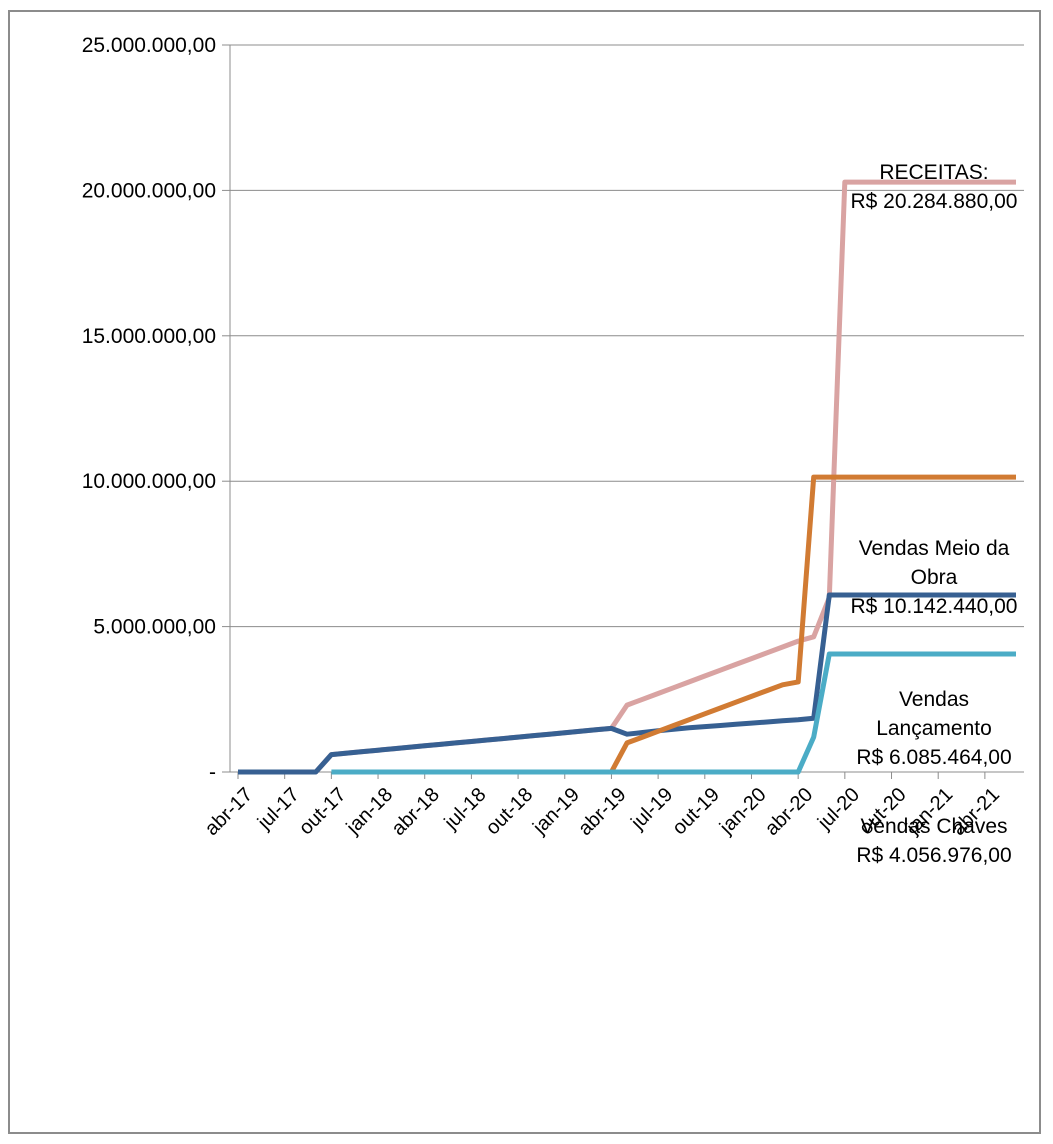  I want to click on annotation-1-line-2: R$ 10.142.440,00, so click(934, 606).